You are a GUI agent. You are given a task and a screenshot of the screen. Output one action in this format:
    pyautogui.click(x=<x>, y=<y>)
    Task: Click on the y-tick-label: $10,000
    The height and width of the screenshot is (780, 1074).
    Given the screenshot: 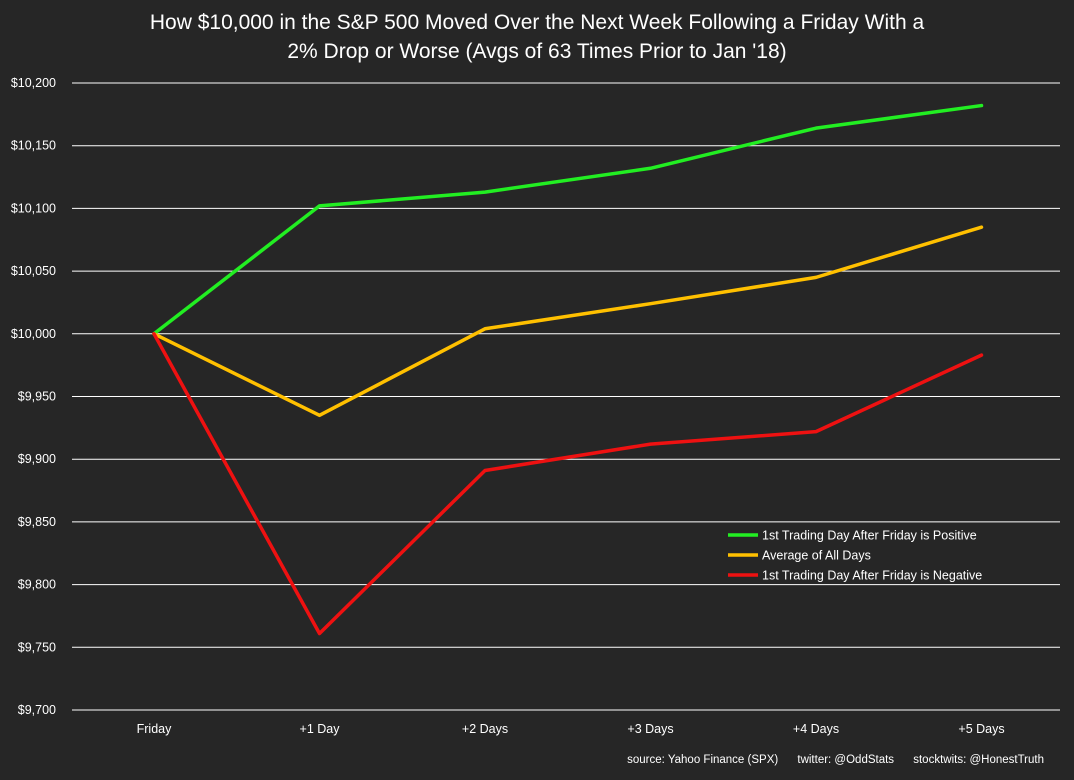 What is the action you would take?
    pyautogui.click(x=33, y=334)
    